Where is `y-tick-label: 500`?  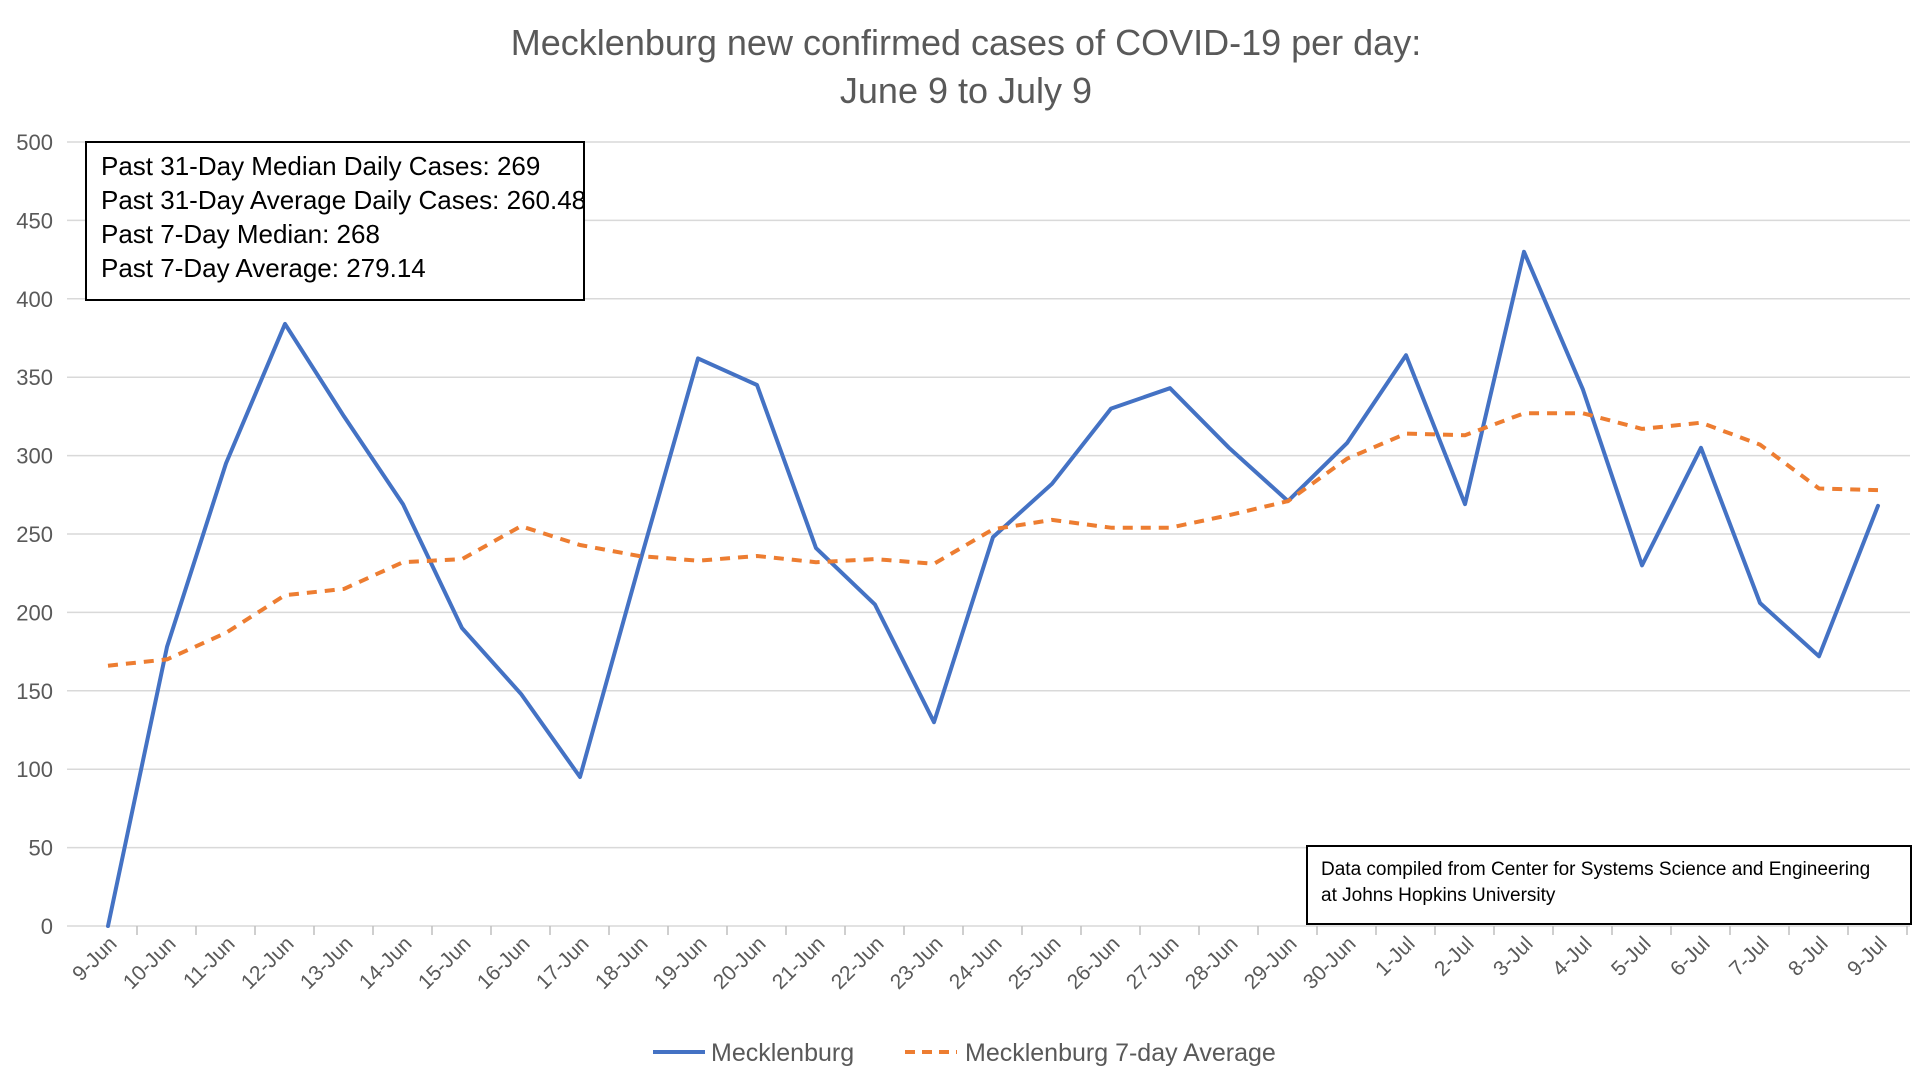
y-tick-label: 500 is located at coordinates (34, 142).